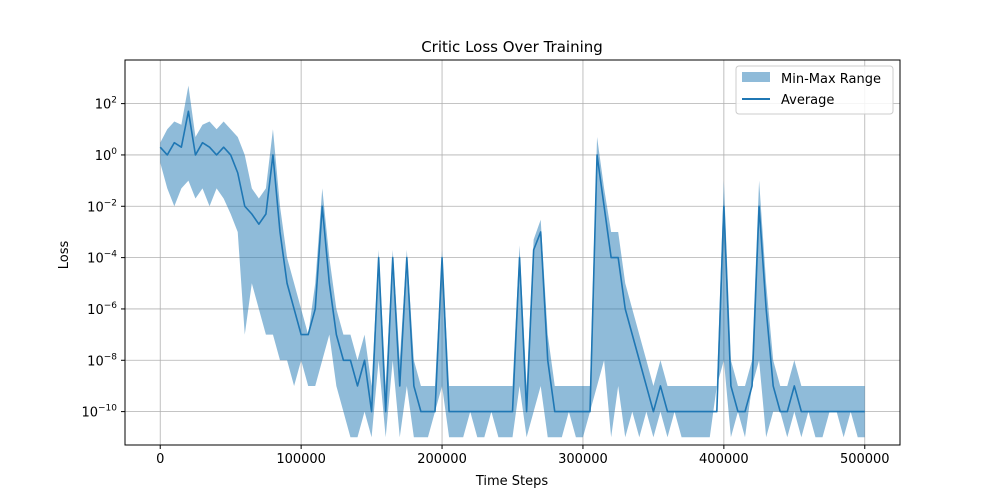  Describe the element at coordinates (724, 459) in the screenshot. I see `x-tick-label-4: 400000` at that location.